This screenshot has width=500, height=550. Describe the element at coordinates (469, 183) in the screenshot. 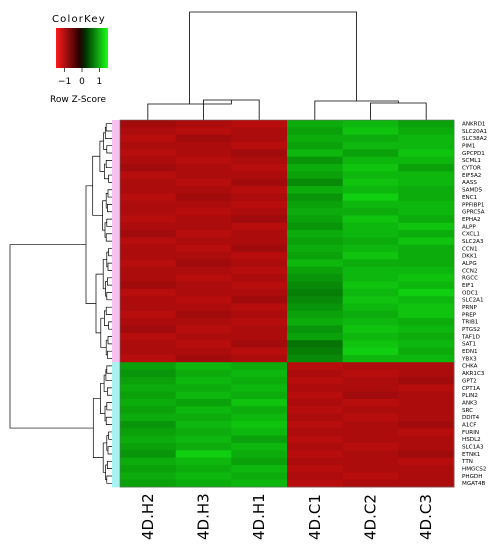

I see `row-label: AASS` at that location.